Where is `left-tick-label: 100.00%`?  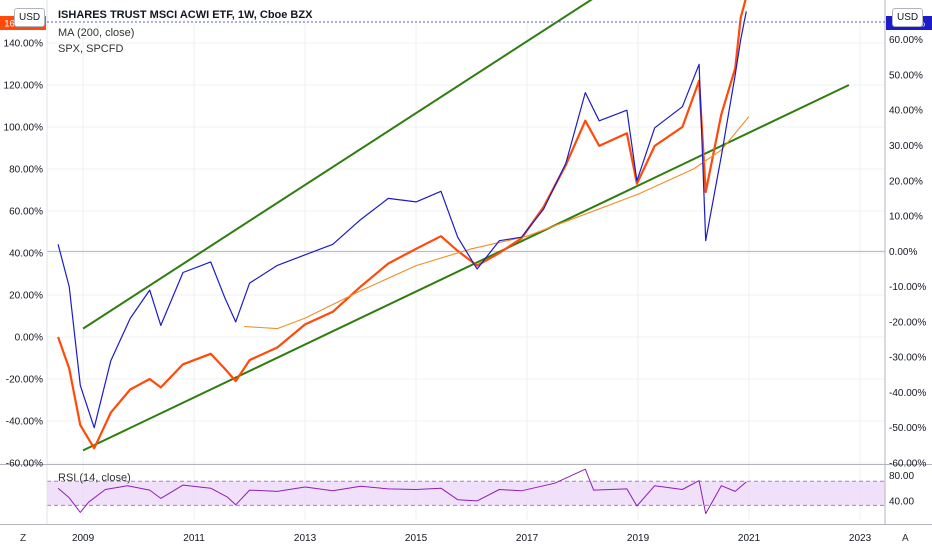 left-tick-label: 100.00% is located at coordinates (24, 128).